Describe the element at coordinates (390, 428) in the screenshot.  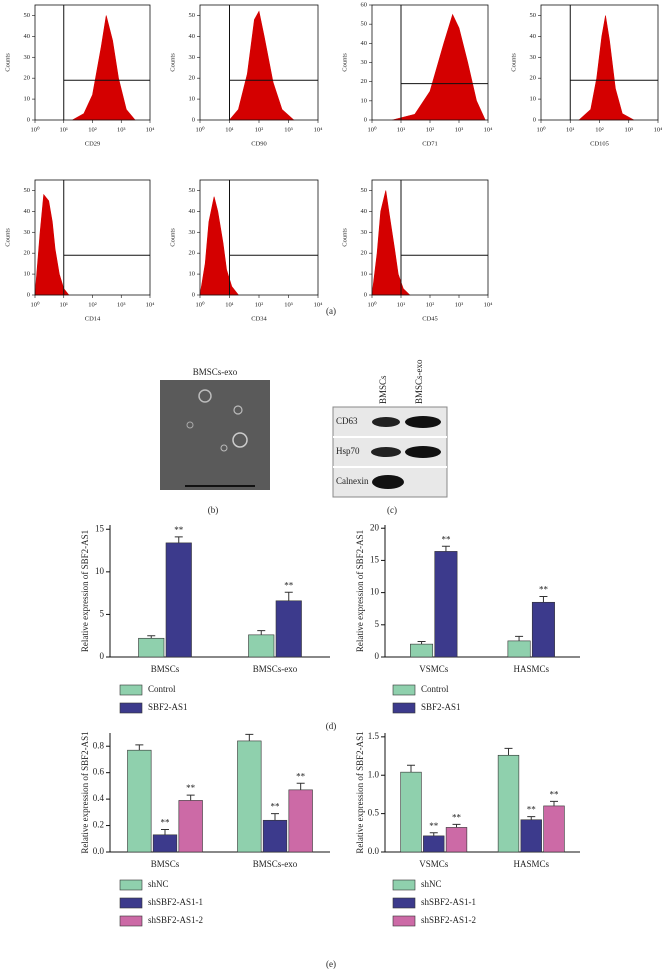
I see `western-blot: BMSCs BMSCs-exo CD63 Hsp70 Calnexin` at that location.